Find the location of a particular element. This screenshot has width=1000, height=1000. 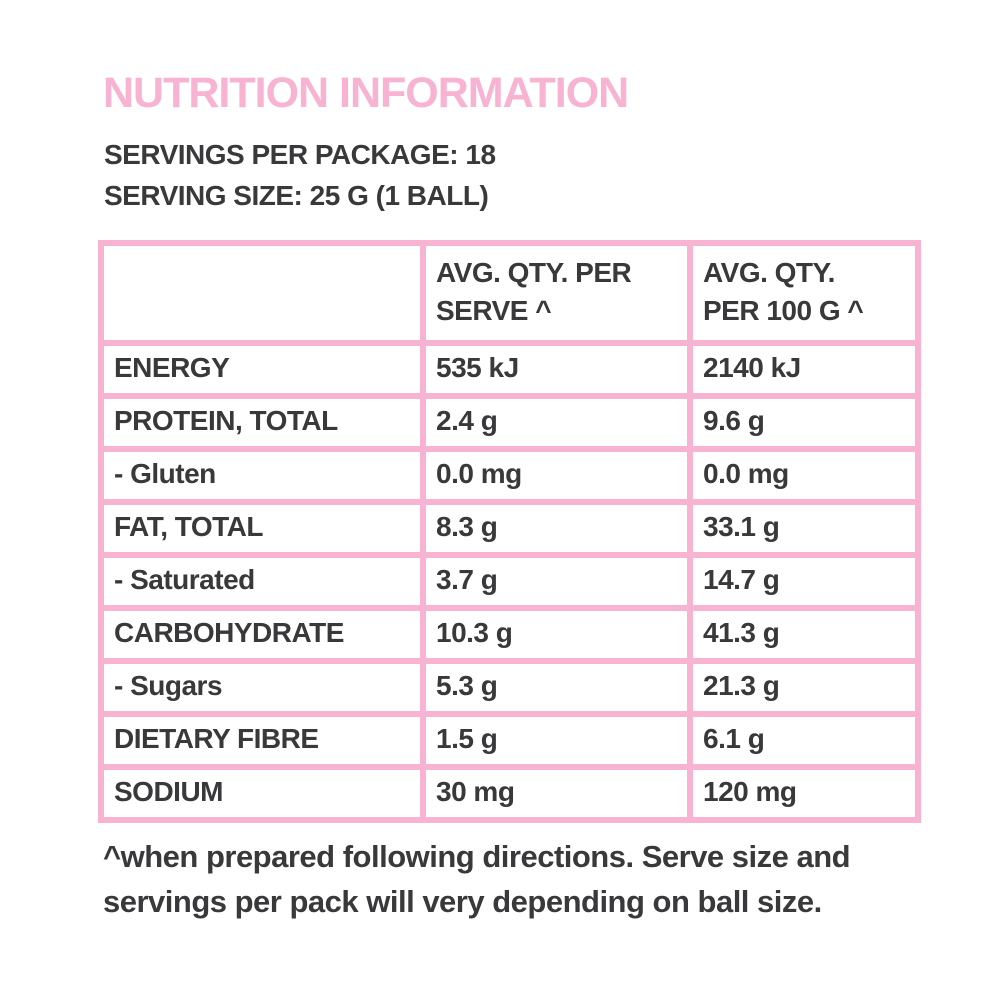

table-row: SODIUM 30 mg 120 mg is located at coordinates (509, 793).